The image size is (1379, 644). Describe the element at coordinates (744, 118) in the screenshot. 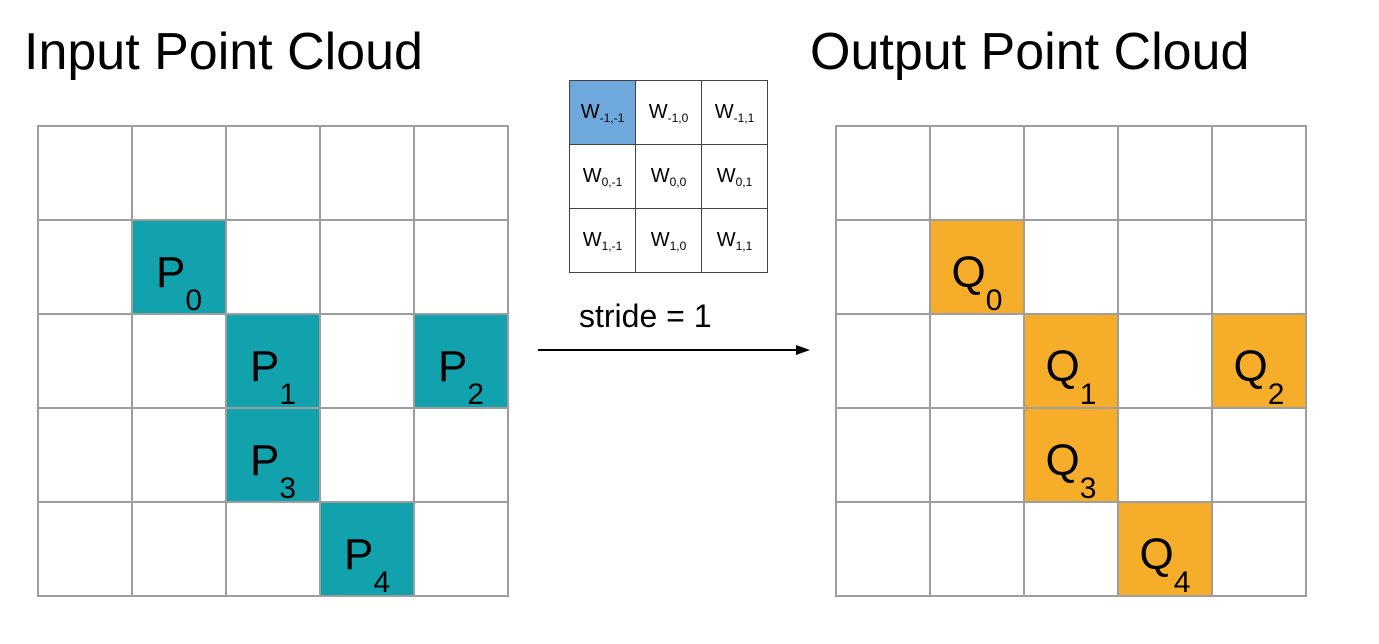

I see `weight-subscript: -1,1` at that location.